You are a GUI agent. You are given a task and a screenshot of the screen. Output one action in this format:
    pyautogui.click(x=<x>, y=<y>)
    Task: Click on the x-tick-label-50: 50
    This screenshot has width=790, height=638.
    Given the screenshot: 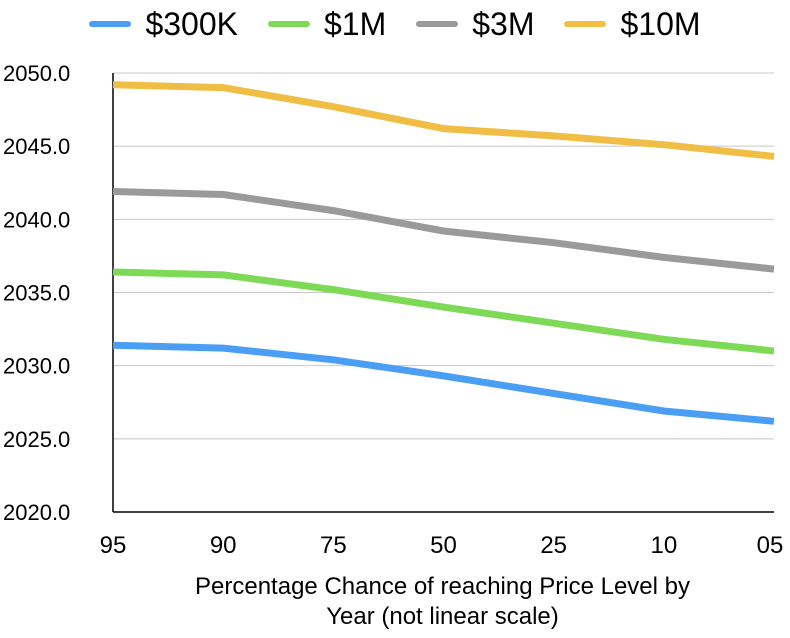 What is the action you would take?
    pyautogui.click(x=443, y=545)
    